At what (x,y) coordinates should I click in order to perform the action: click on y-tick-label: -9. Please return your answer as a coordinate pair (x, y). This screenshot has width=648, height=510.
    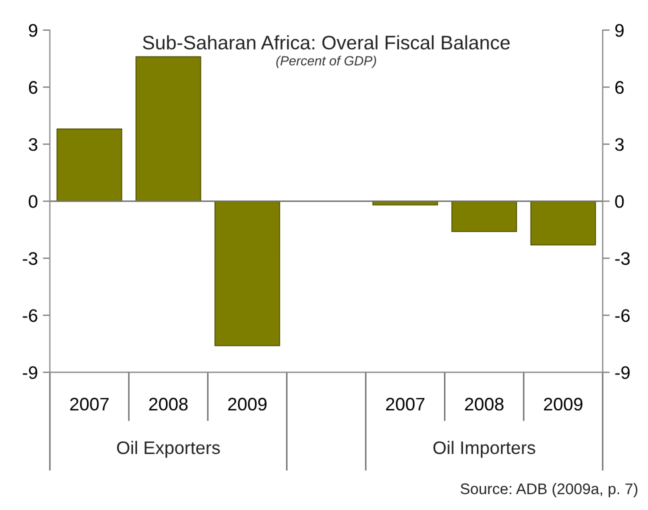
    Looking at the image, I should click on (30, 373).